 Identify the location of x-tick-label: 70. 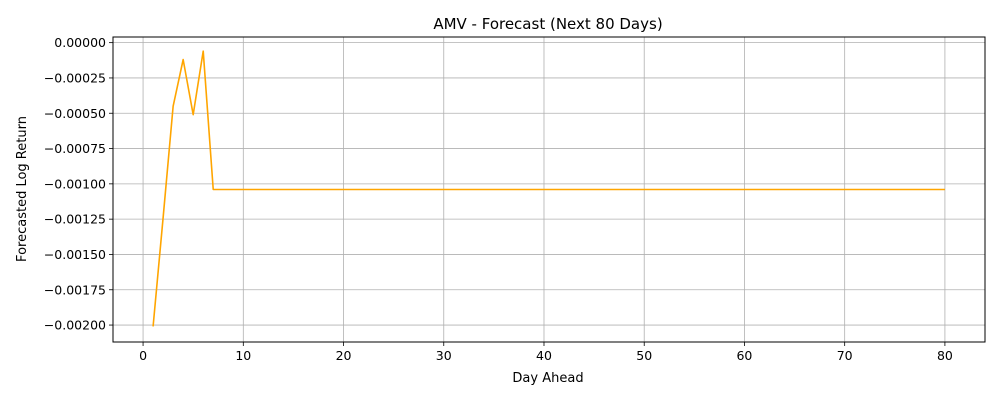
(845, 355).